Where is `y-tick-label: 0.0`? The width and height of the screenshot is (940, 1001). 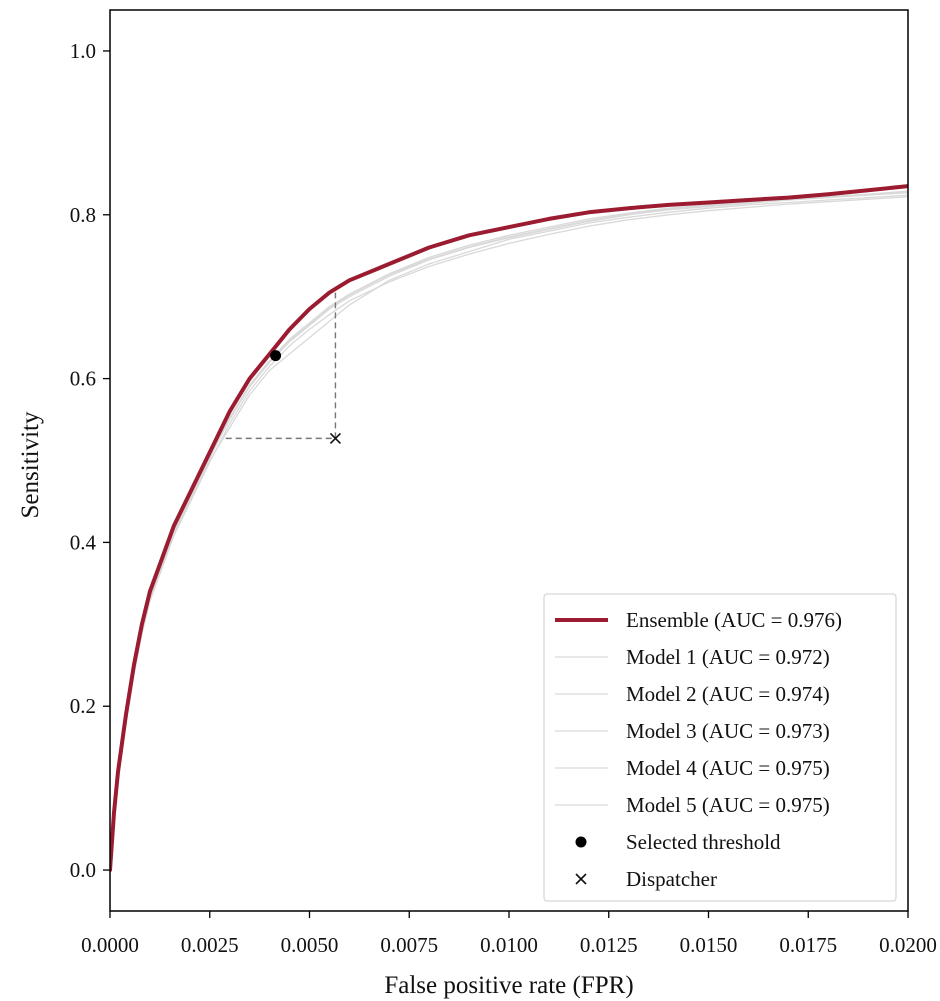 y-tick-label: 0.0 is located at coordinates (83, 870).